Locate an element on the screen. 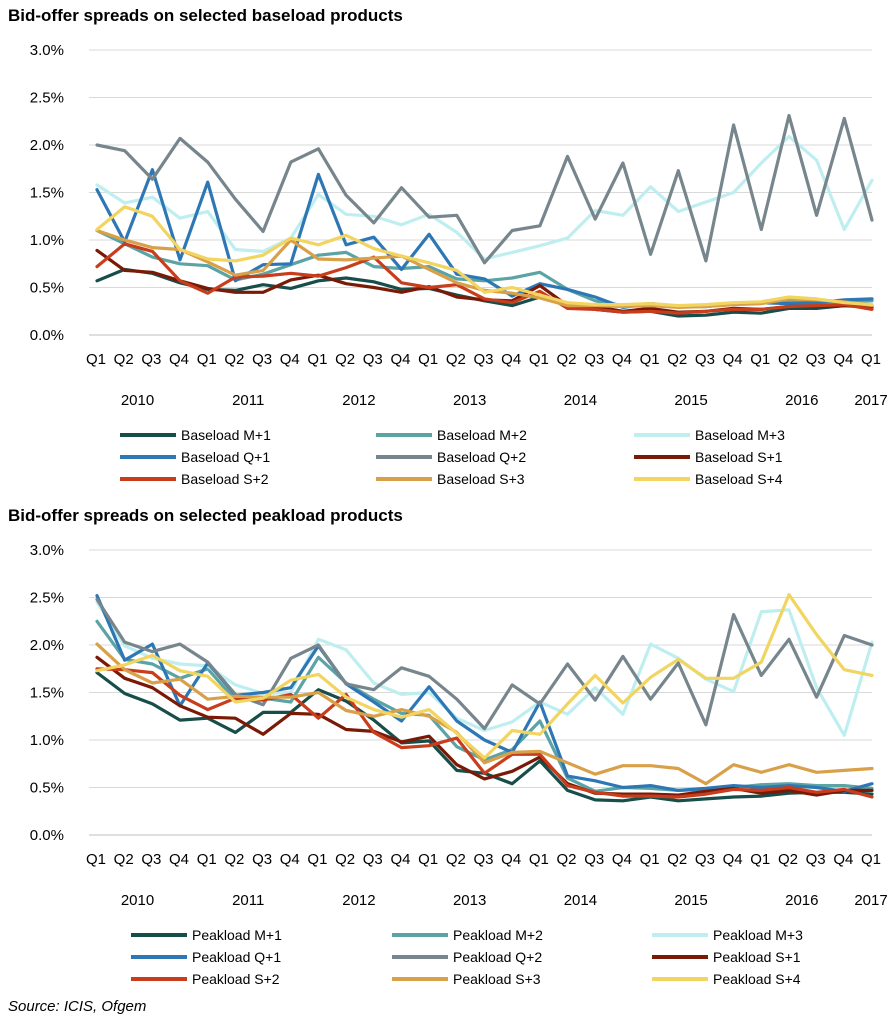 Image resolution: width=895 pixels, height=1024 pixels. peakload-legend-label: Peakload S+4 is located at coordinates (757, 979).